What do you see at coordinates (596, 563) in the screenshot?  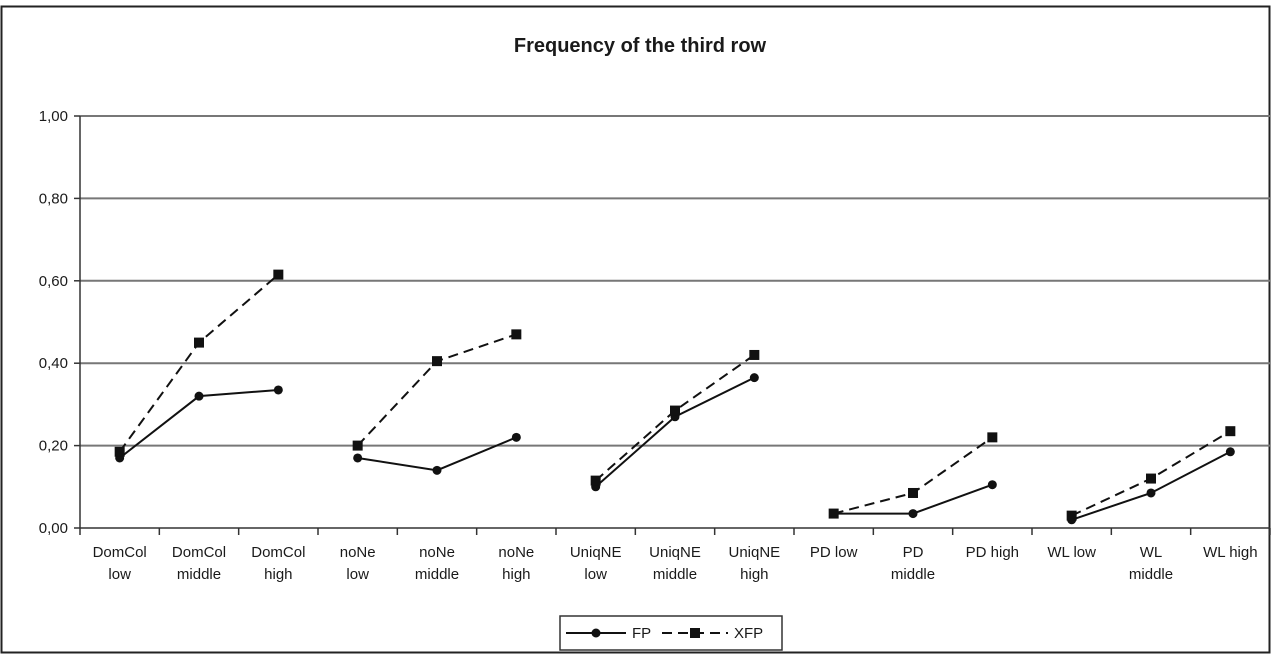 I see `x-tick-label: UniqNE low` at bounding box center [596, 563].